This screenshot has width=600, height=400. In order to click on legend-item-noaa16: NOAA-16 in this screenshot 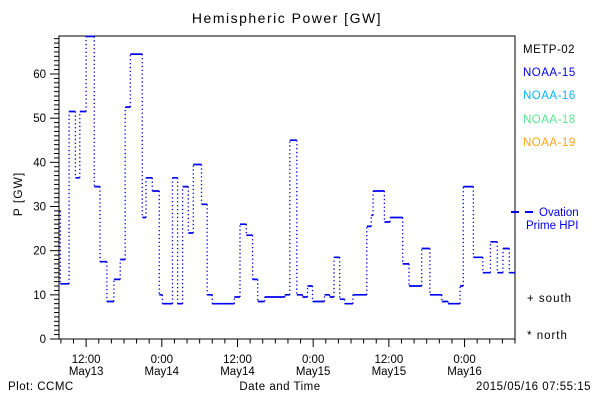, I will do `click(549, 96)`.